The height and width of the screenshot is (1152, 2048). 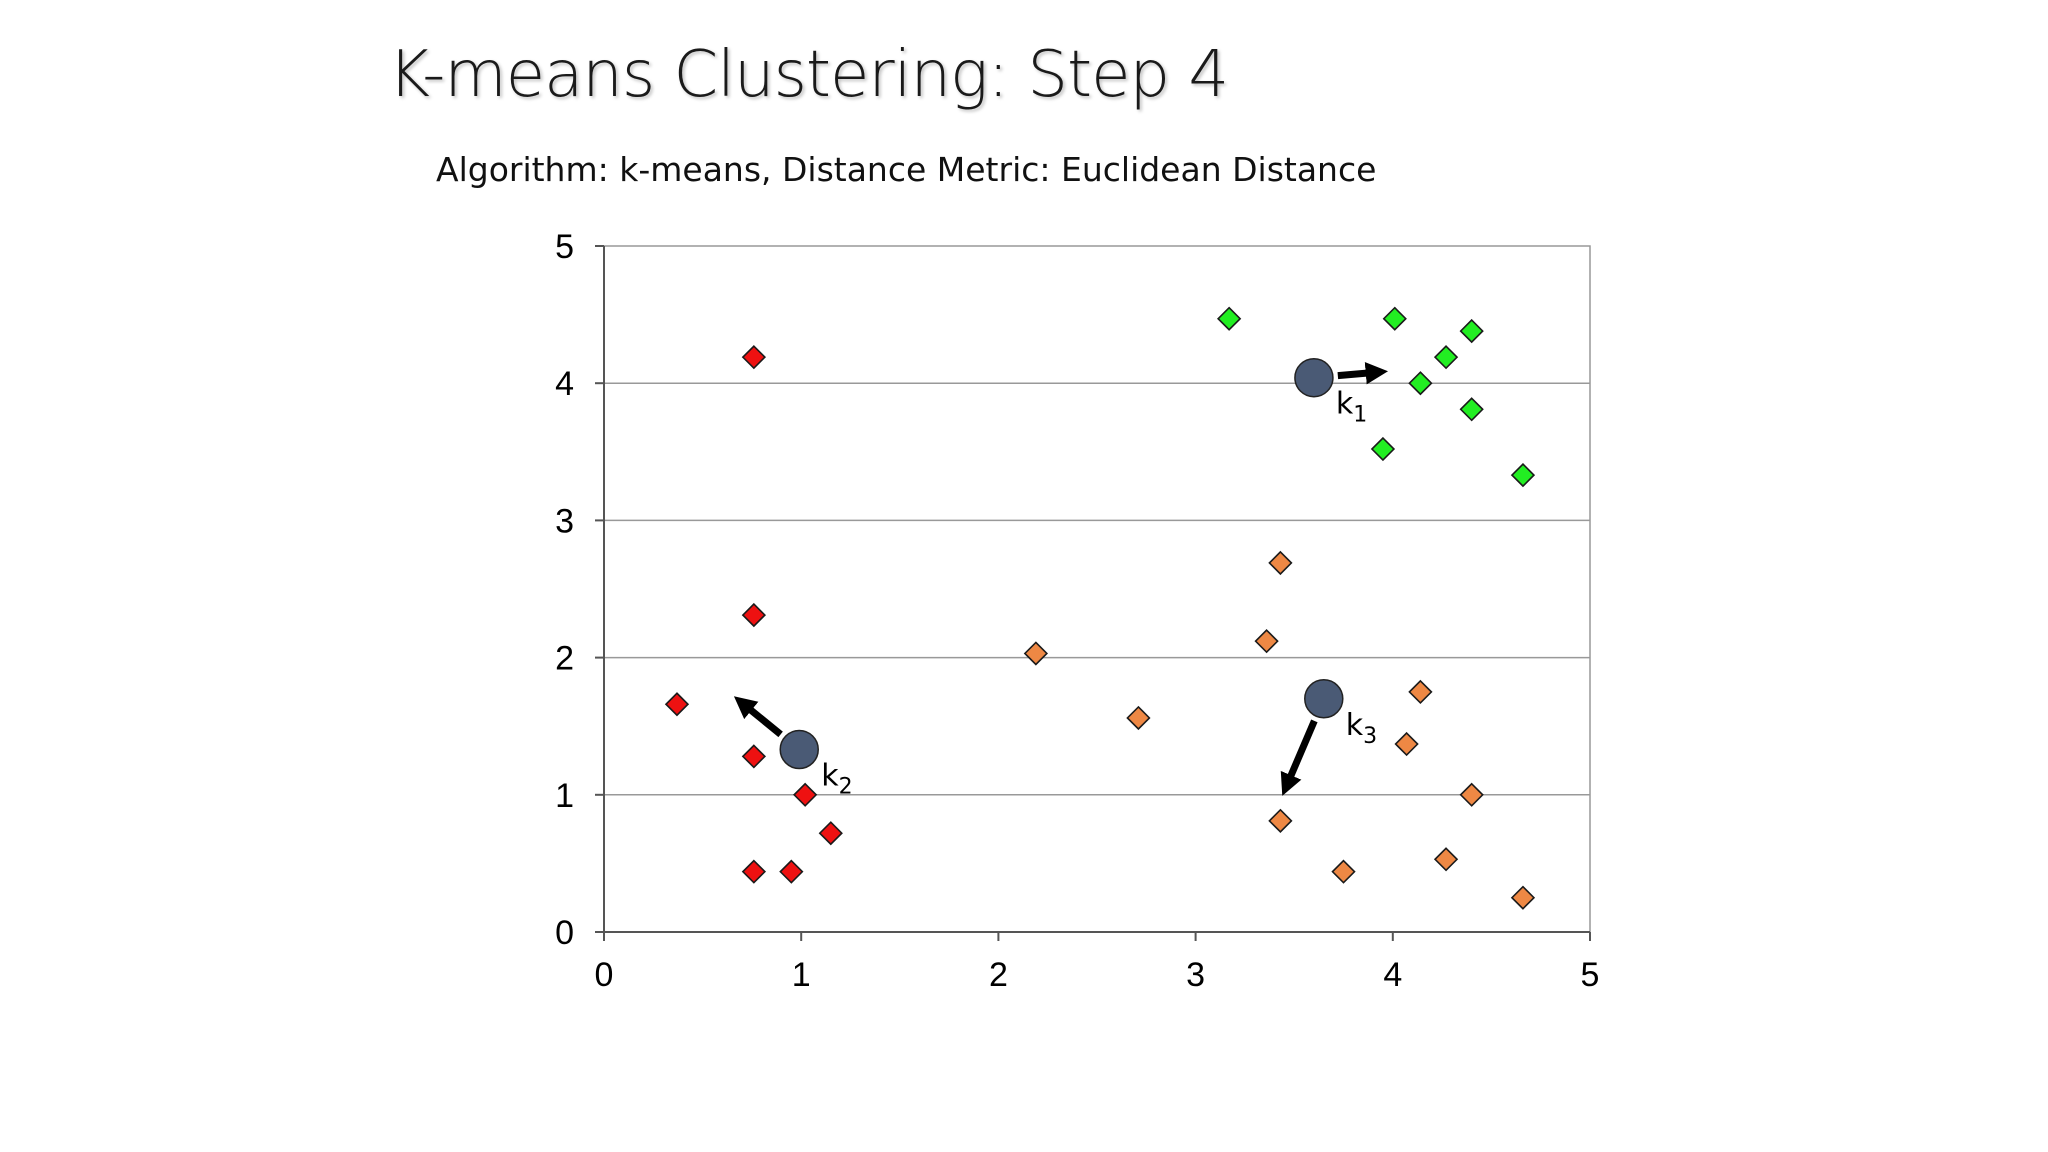 I want to click on y-tick-label: 0, so click(x=564, y=933).